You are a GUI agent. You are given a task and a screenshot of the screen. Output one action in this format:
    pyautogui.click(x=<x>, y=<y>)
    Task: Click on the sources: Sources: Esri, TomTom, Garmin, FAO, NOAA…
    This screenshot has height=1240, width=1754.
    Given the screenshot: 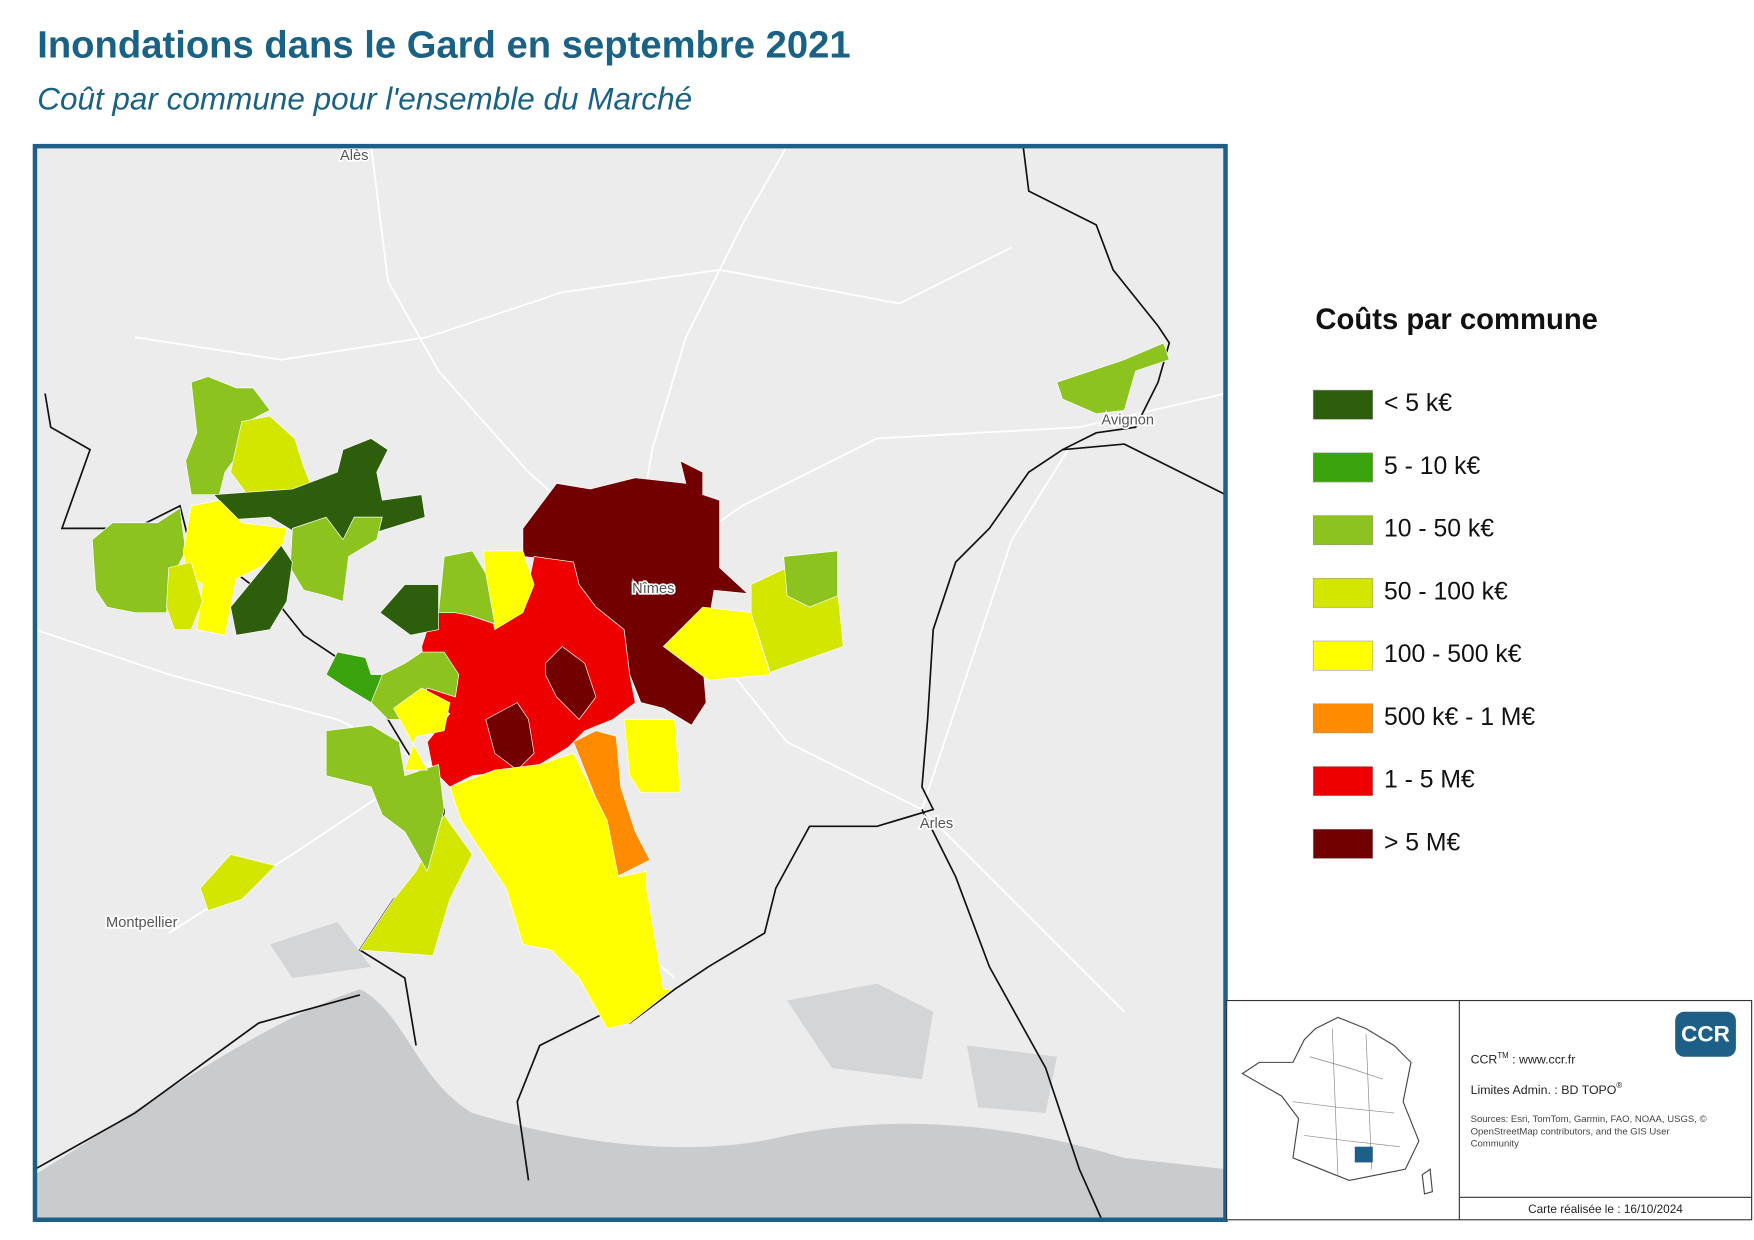 What is the action you would take?
    pyautogui.click(x=1589, y=1119)
    